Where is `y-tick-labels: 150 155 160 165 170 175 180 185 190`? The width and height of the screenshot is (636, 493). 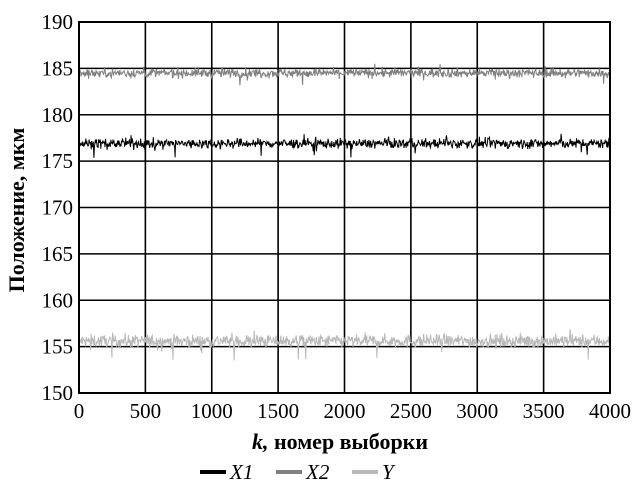
y-tick-labels: 150 155 160 165 170 175 180 185 190 is located at coordinates (58, 207).